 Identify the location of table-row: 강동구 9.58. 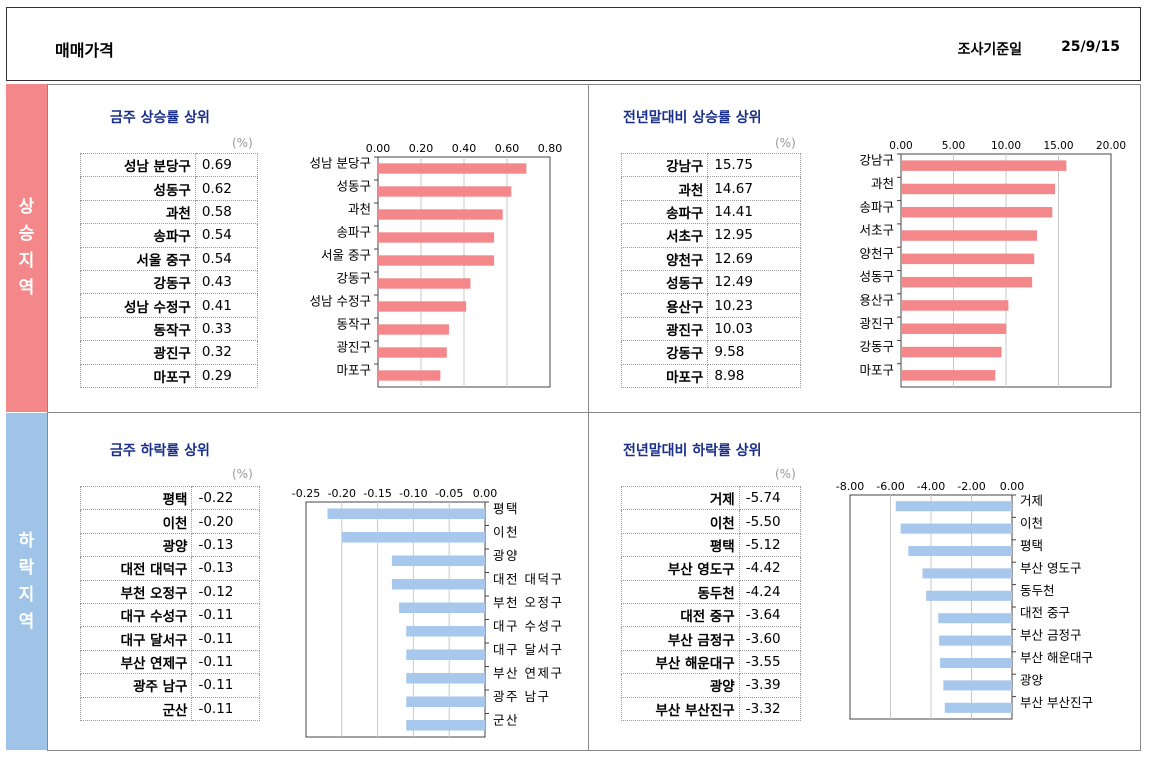
(710, 352).